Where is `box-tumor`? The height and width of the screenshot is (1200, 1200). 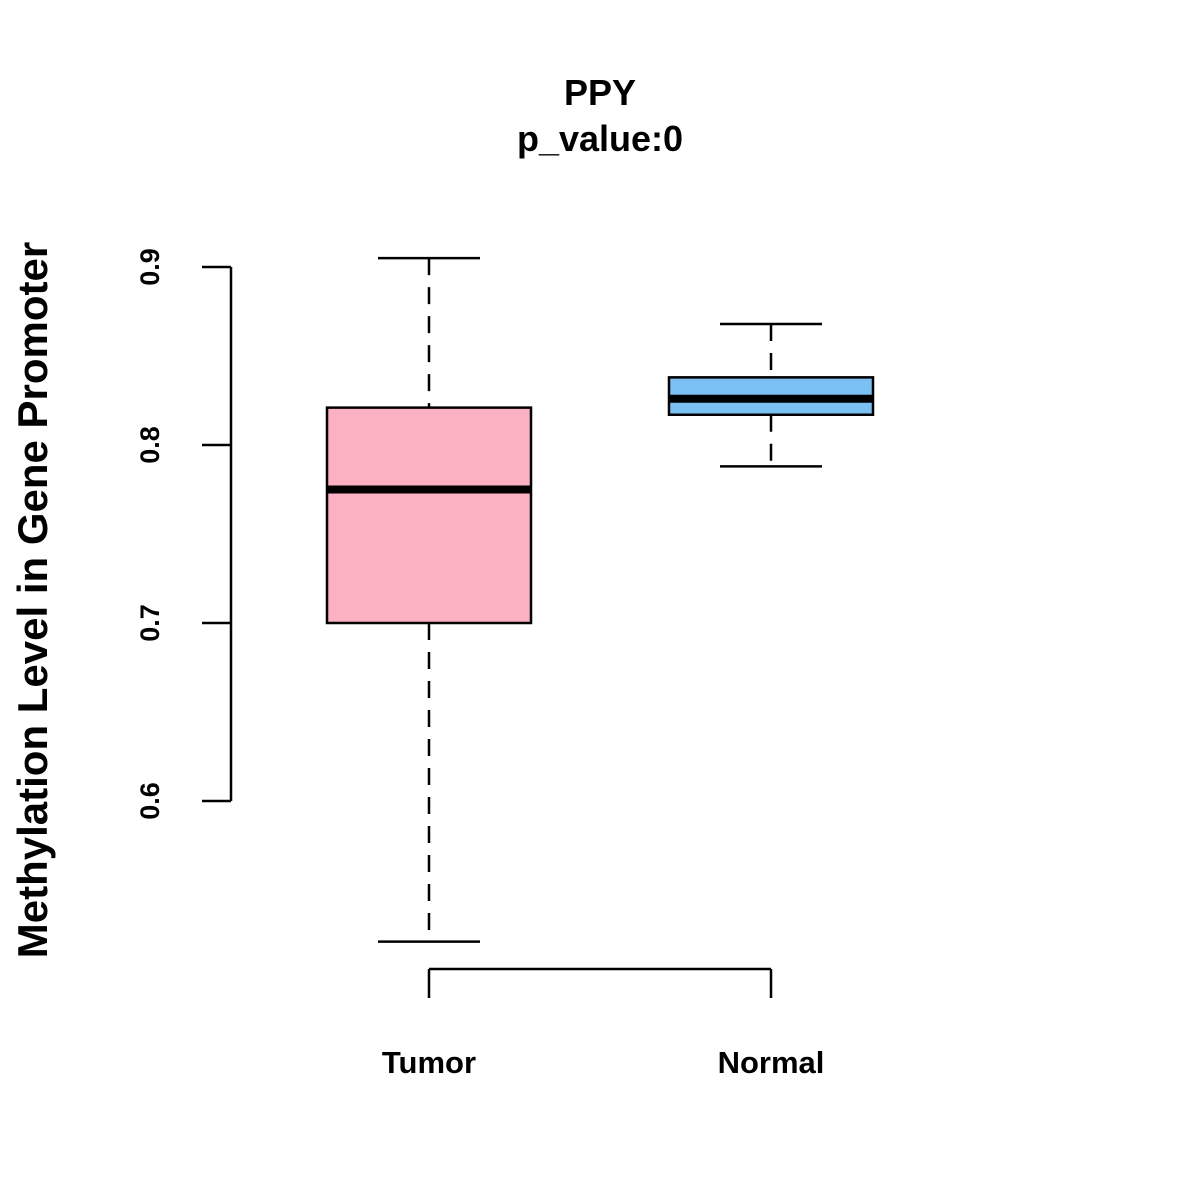
box-tumor is located at coordinates (429, 599).